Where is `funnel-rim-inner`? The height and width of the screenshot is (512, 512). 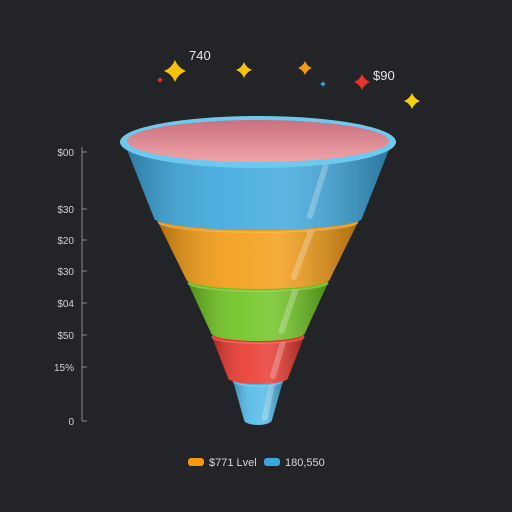
funnel-rim-inner is located at coordinates (258, 141).